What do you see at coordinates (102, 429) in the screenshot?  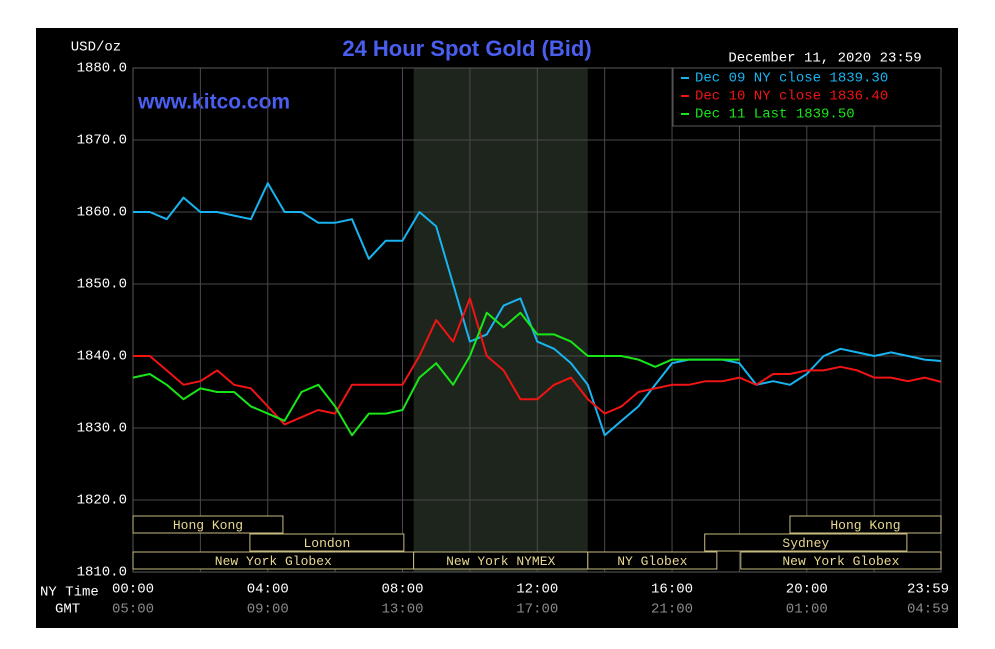 I see `y-tick-label: 1830.0` at bounding box center [102, 429].